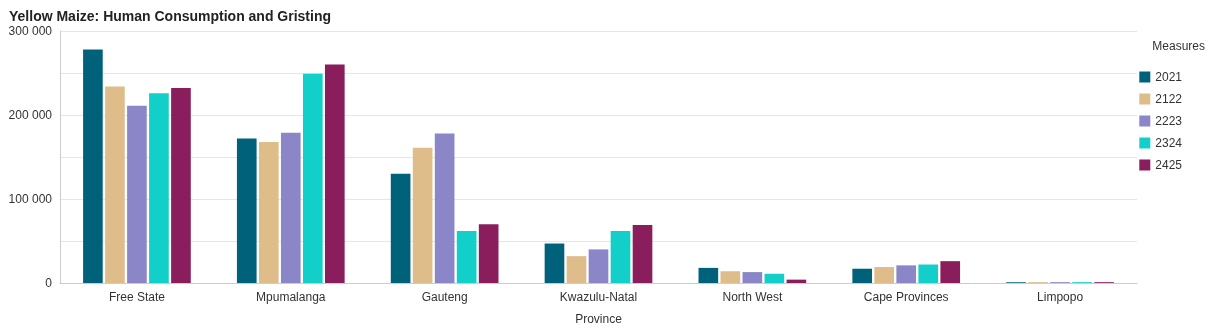 The height and width of the screenshot is (336, 1217). Describe the element at coordinates (1178, 46) in the screenshot. I see `legend-title: Measures` at that location.